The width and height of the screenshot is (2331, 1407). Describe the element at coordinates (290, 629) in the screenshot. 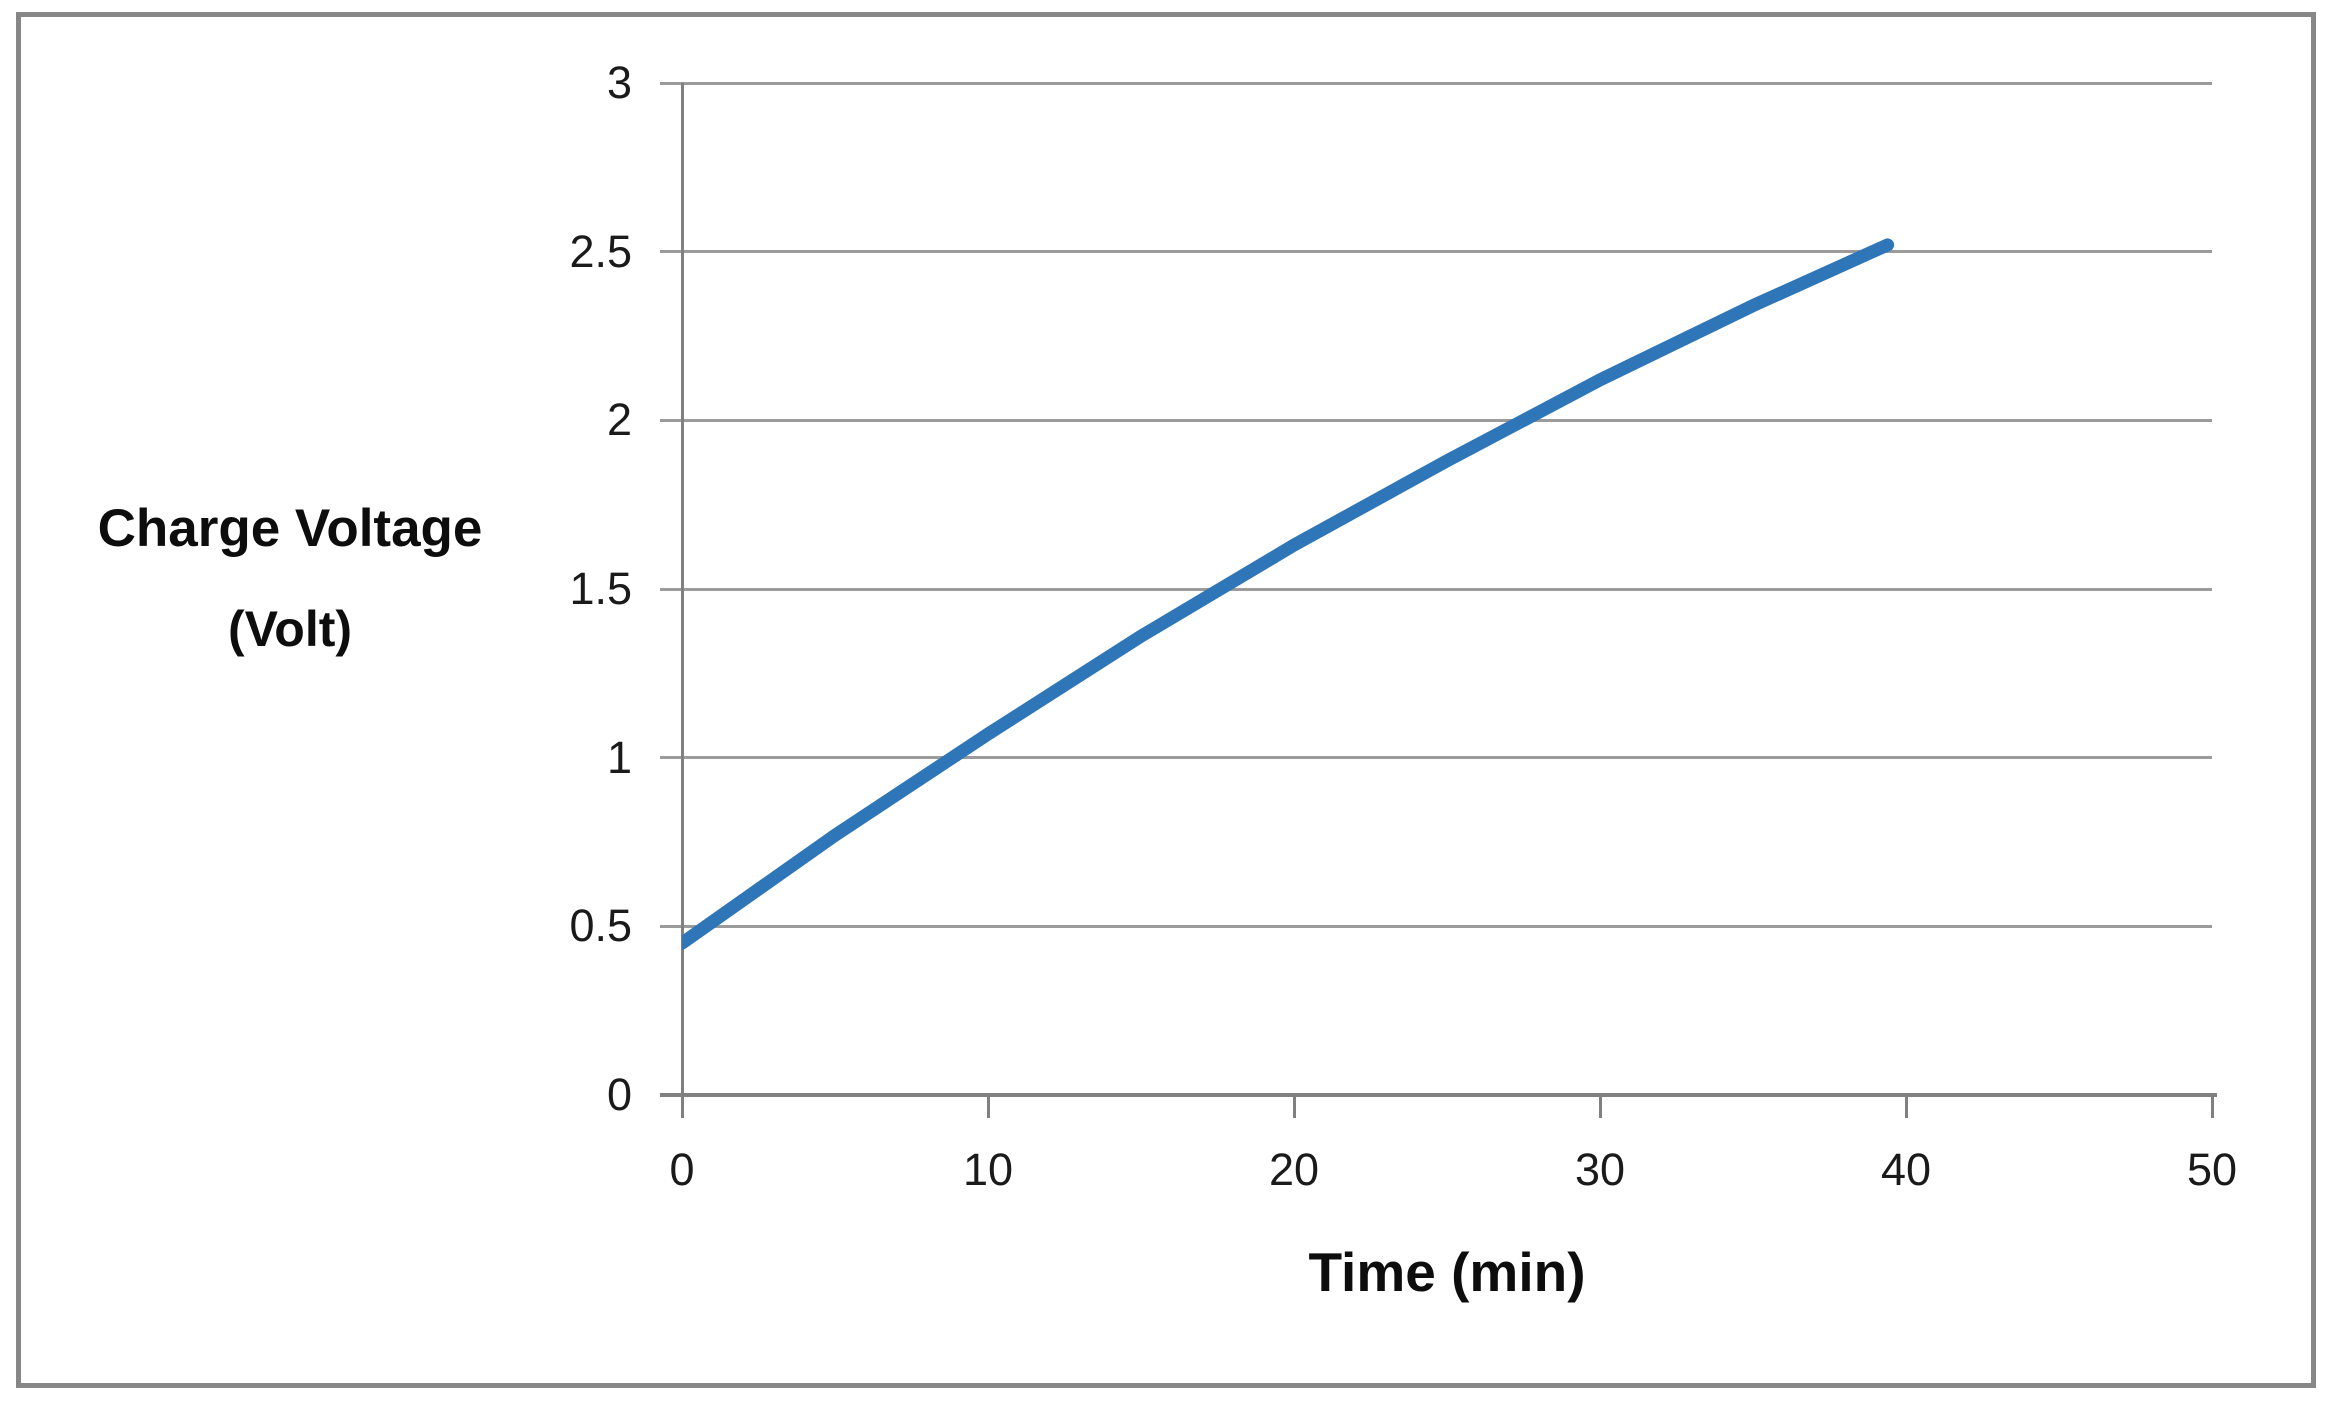

I see `y-axis-title-line2: (Volt)` at that location.